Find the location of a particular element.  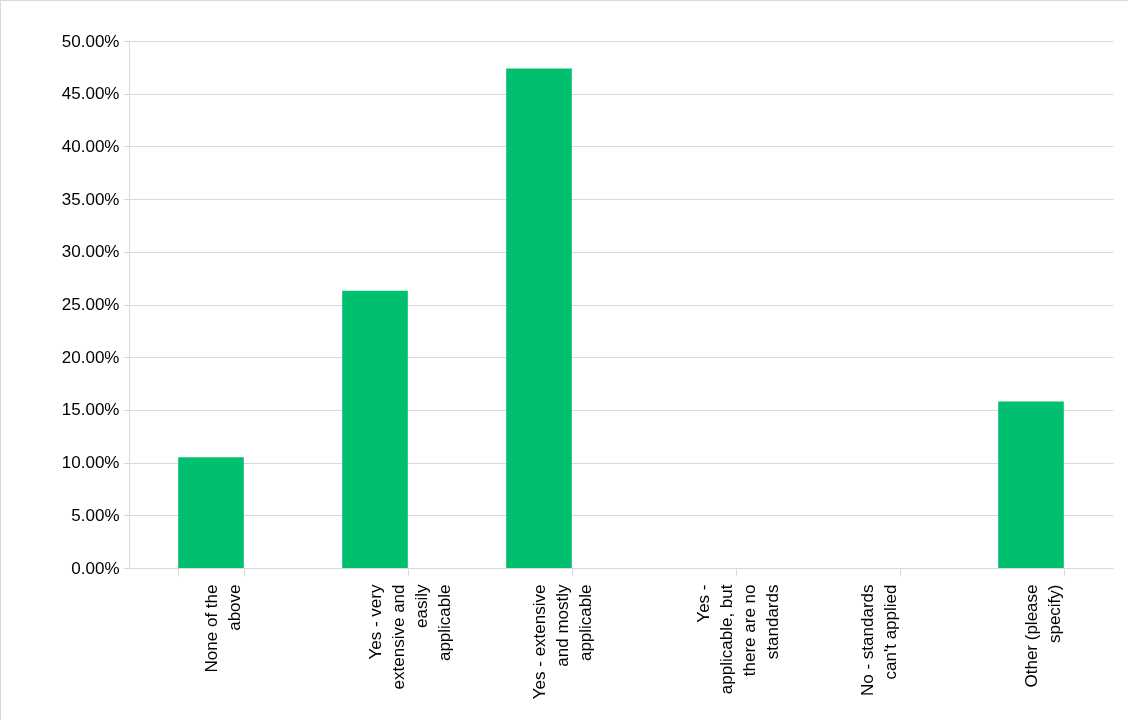

y-tick-label: 40.00% is located at coordinates (90, 146).